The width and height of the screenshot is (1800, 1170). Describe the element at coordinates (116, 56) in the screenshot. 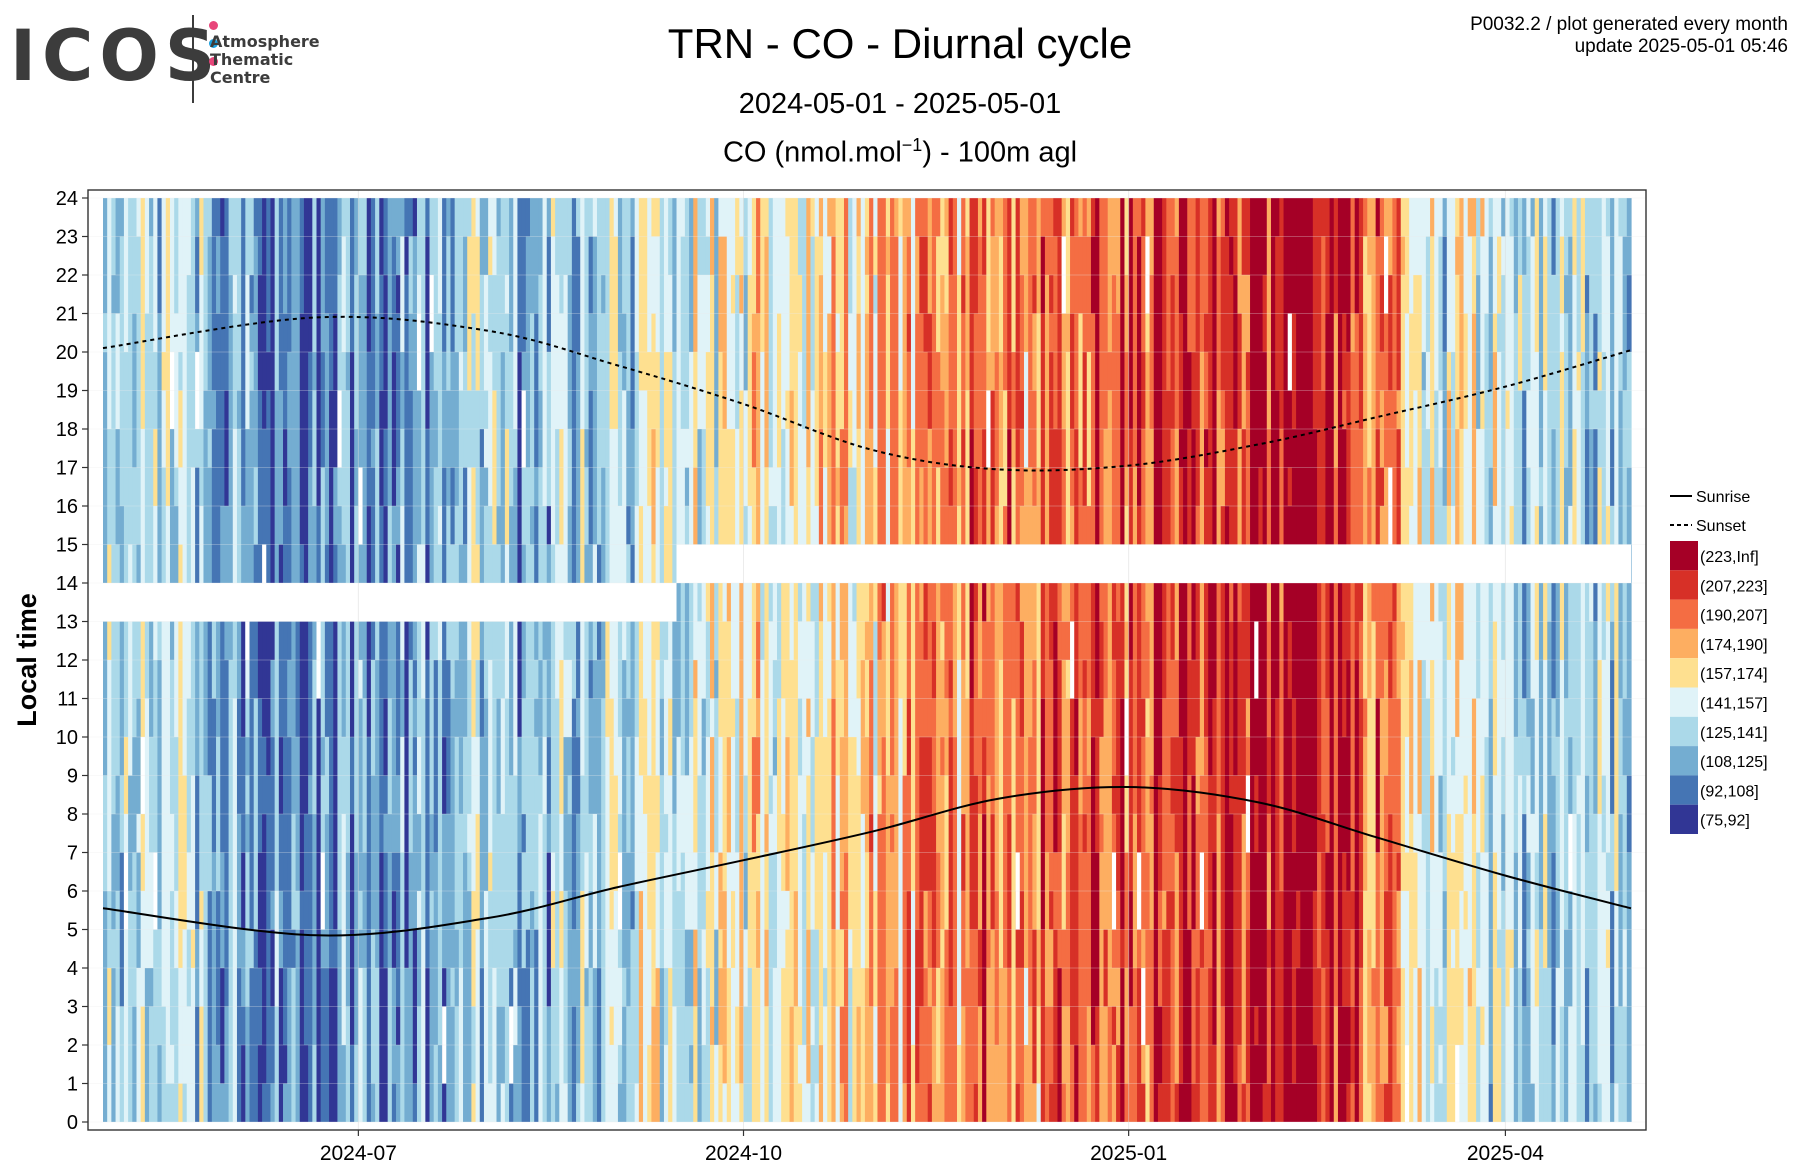

I see `logo-wordmark: ICOS` at that location.